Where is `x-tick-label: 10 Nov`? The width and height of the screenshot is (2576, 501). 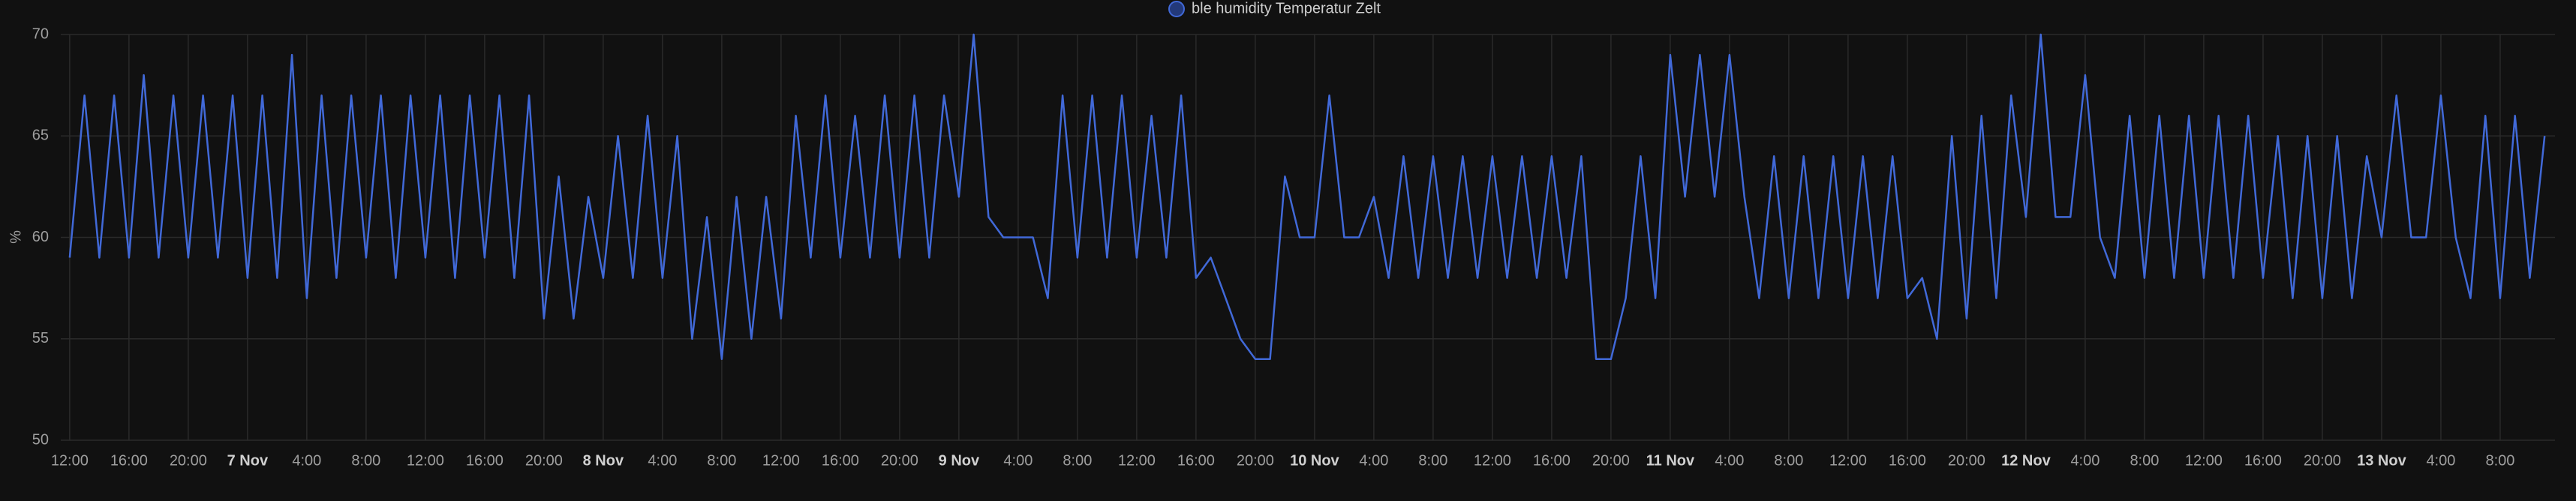
x-tick-label: 10 Nov is located at coordinates (1314, 460).